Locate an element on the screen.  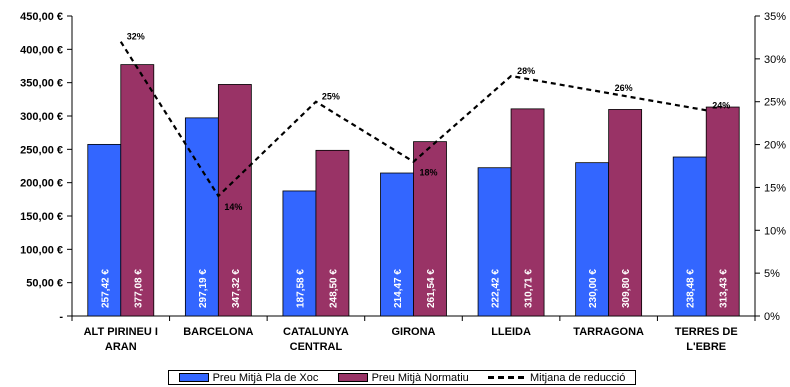
y-right-tick-label: 0% is located at coordinates (772, 317).